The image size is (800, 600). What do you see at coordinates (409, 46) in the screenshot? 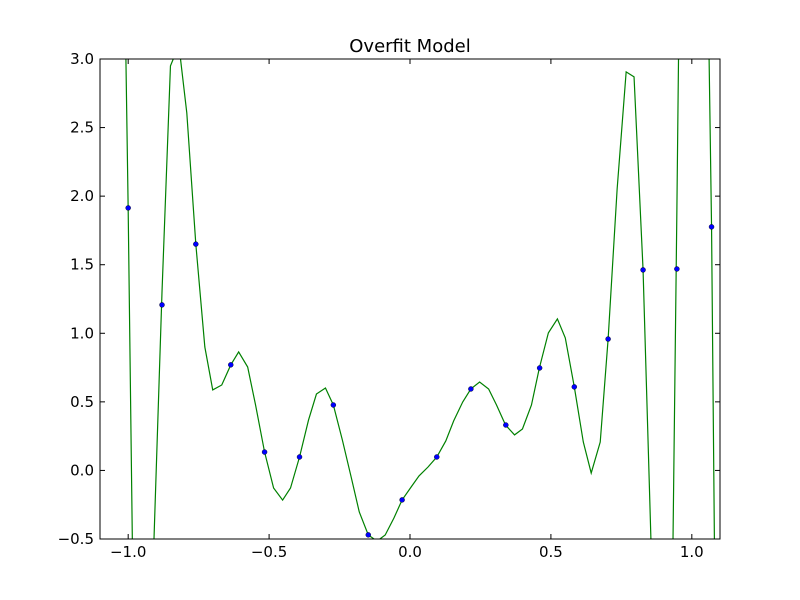
I see `chart-title: Overfit Model` at bounding box center [409, 46].